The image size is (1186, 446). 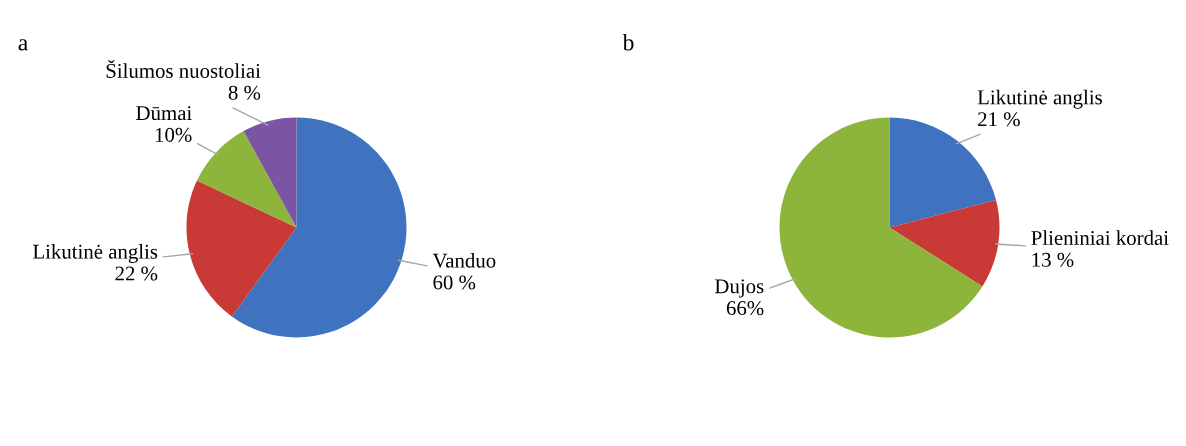 I want to click on slice-label: Dujos, so click(x=739, y=288).